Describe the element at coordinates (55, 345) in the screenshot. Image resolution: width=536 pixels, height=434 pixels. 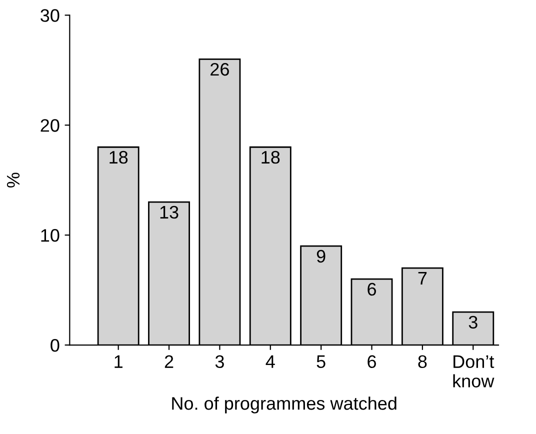
I see `y-tick-label: 0` at that location.